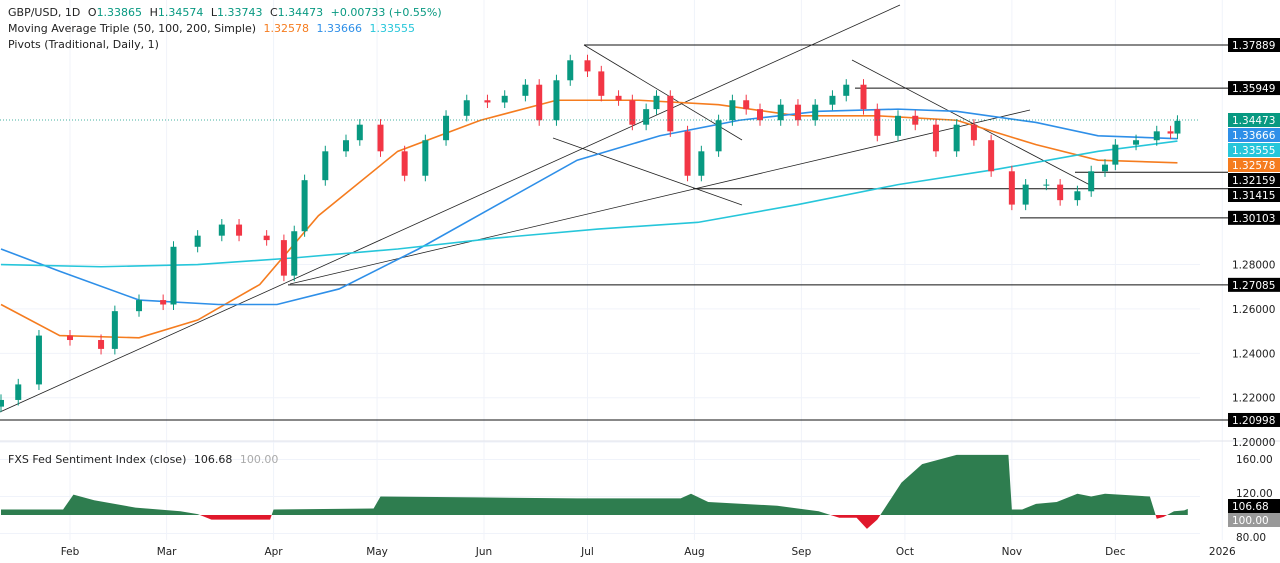 The image size is (1280, 563). I want to click on open-label: O, so click(92, 12).